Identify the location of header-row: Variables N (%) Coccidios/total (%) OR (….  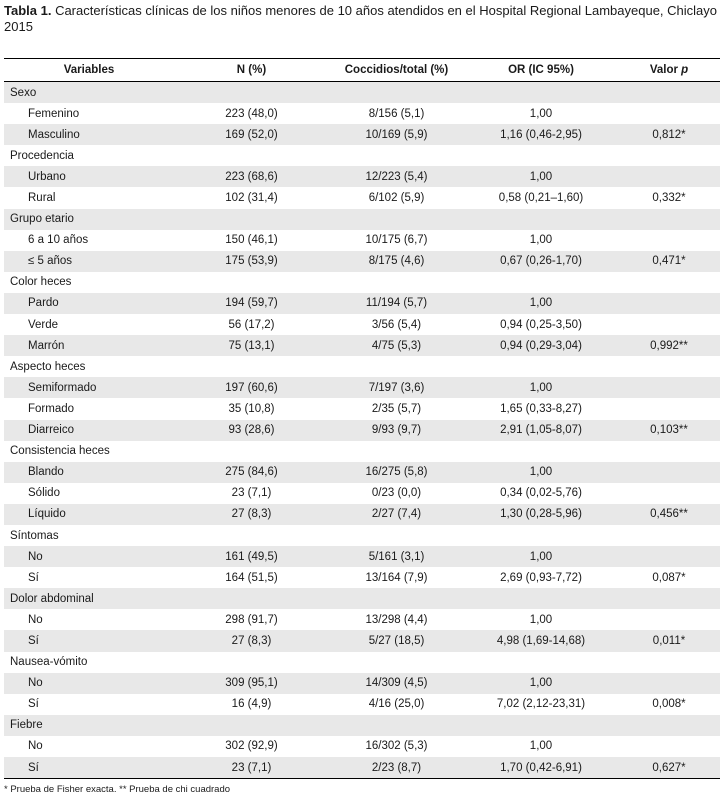
(362, 70).